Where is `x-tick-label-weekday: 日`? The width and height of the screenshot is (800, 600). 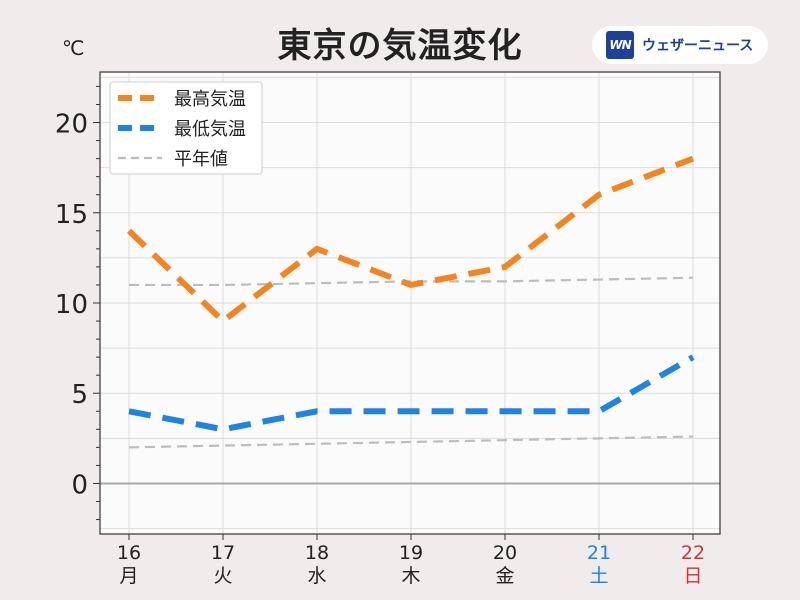 x-tick-label-weekday: 日 is located at coordinates (692, 576).